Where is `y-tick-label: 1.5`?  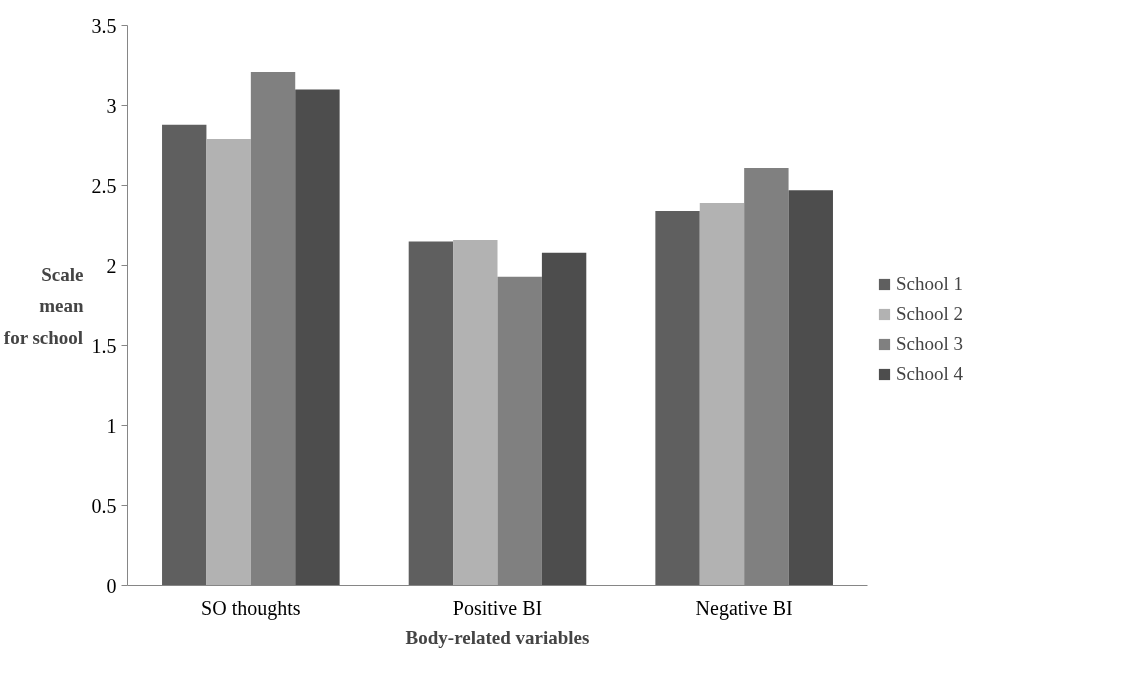
y-tick-label: 1.5 is located at coordinates (104, 345).